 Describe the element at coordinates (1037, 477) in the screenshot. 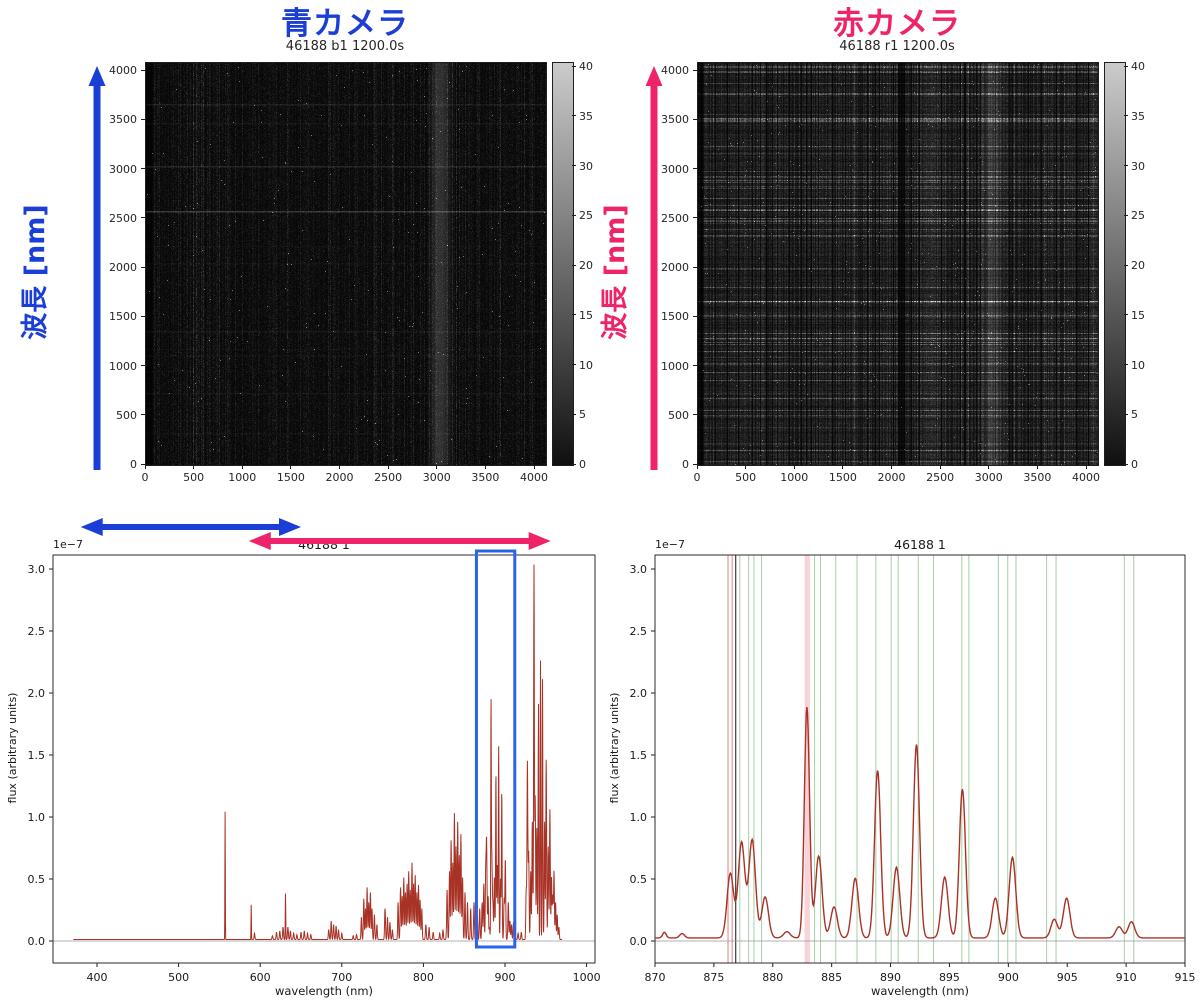

I see `x-tick-label: 3500` at that location.